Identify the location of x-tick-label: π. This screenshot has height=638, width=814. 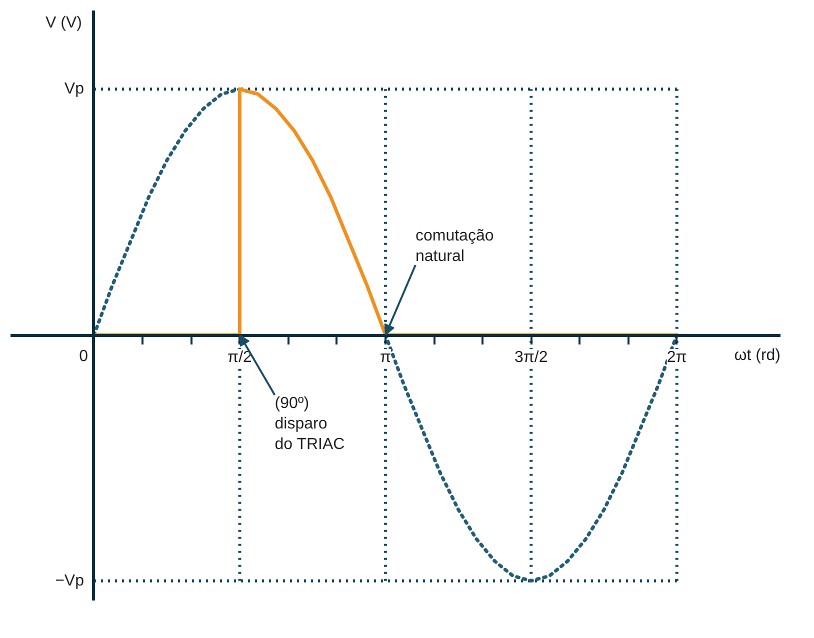
(386, 357).